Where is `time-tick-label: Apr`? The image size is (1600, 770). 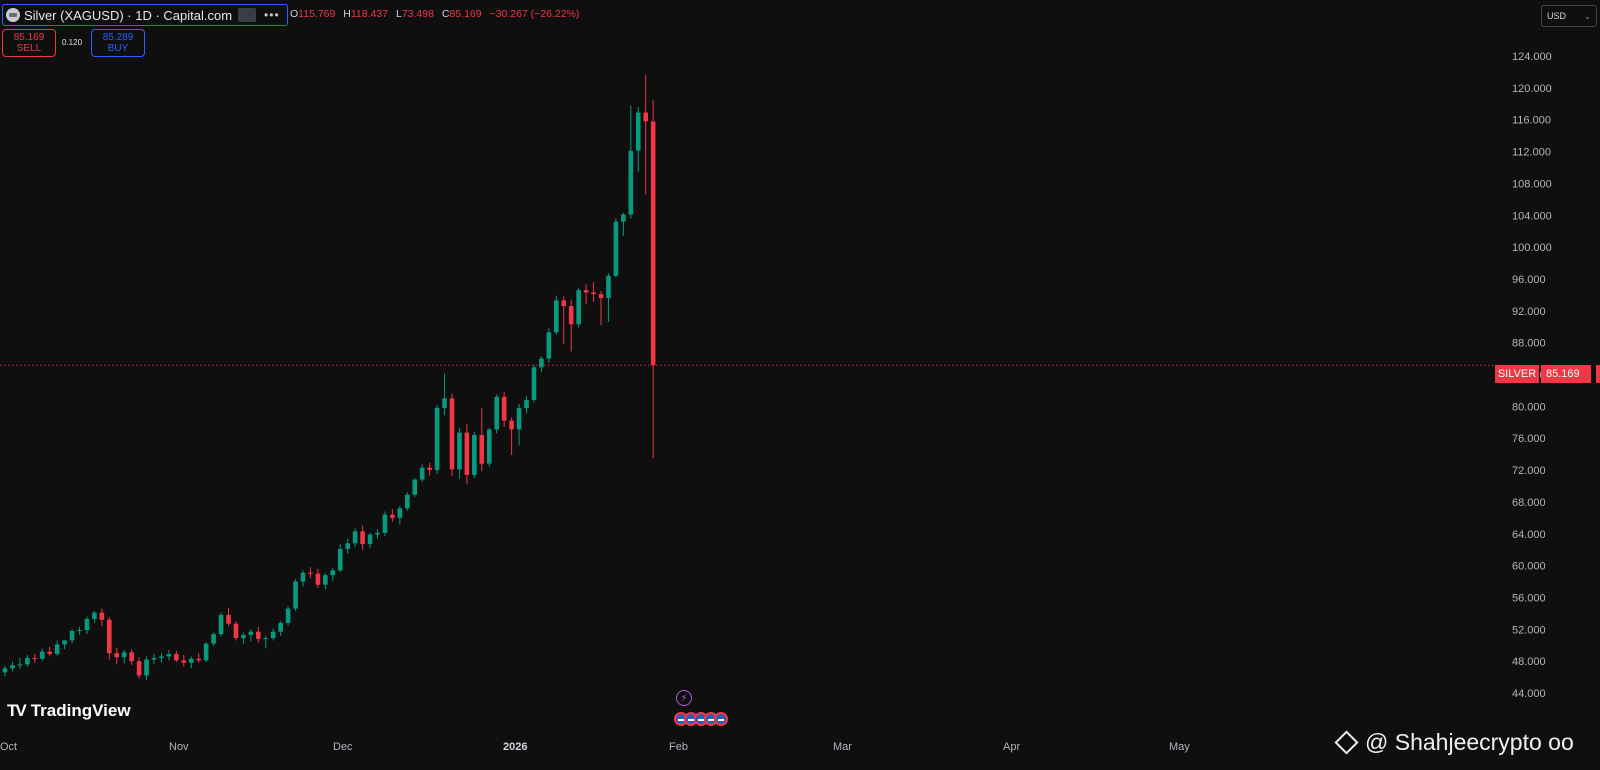 time-tick-label: Apr is located at coordinates (1011, 747).